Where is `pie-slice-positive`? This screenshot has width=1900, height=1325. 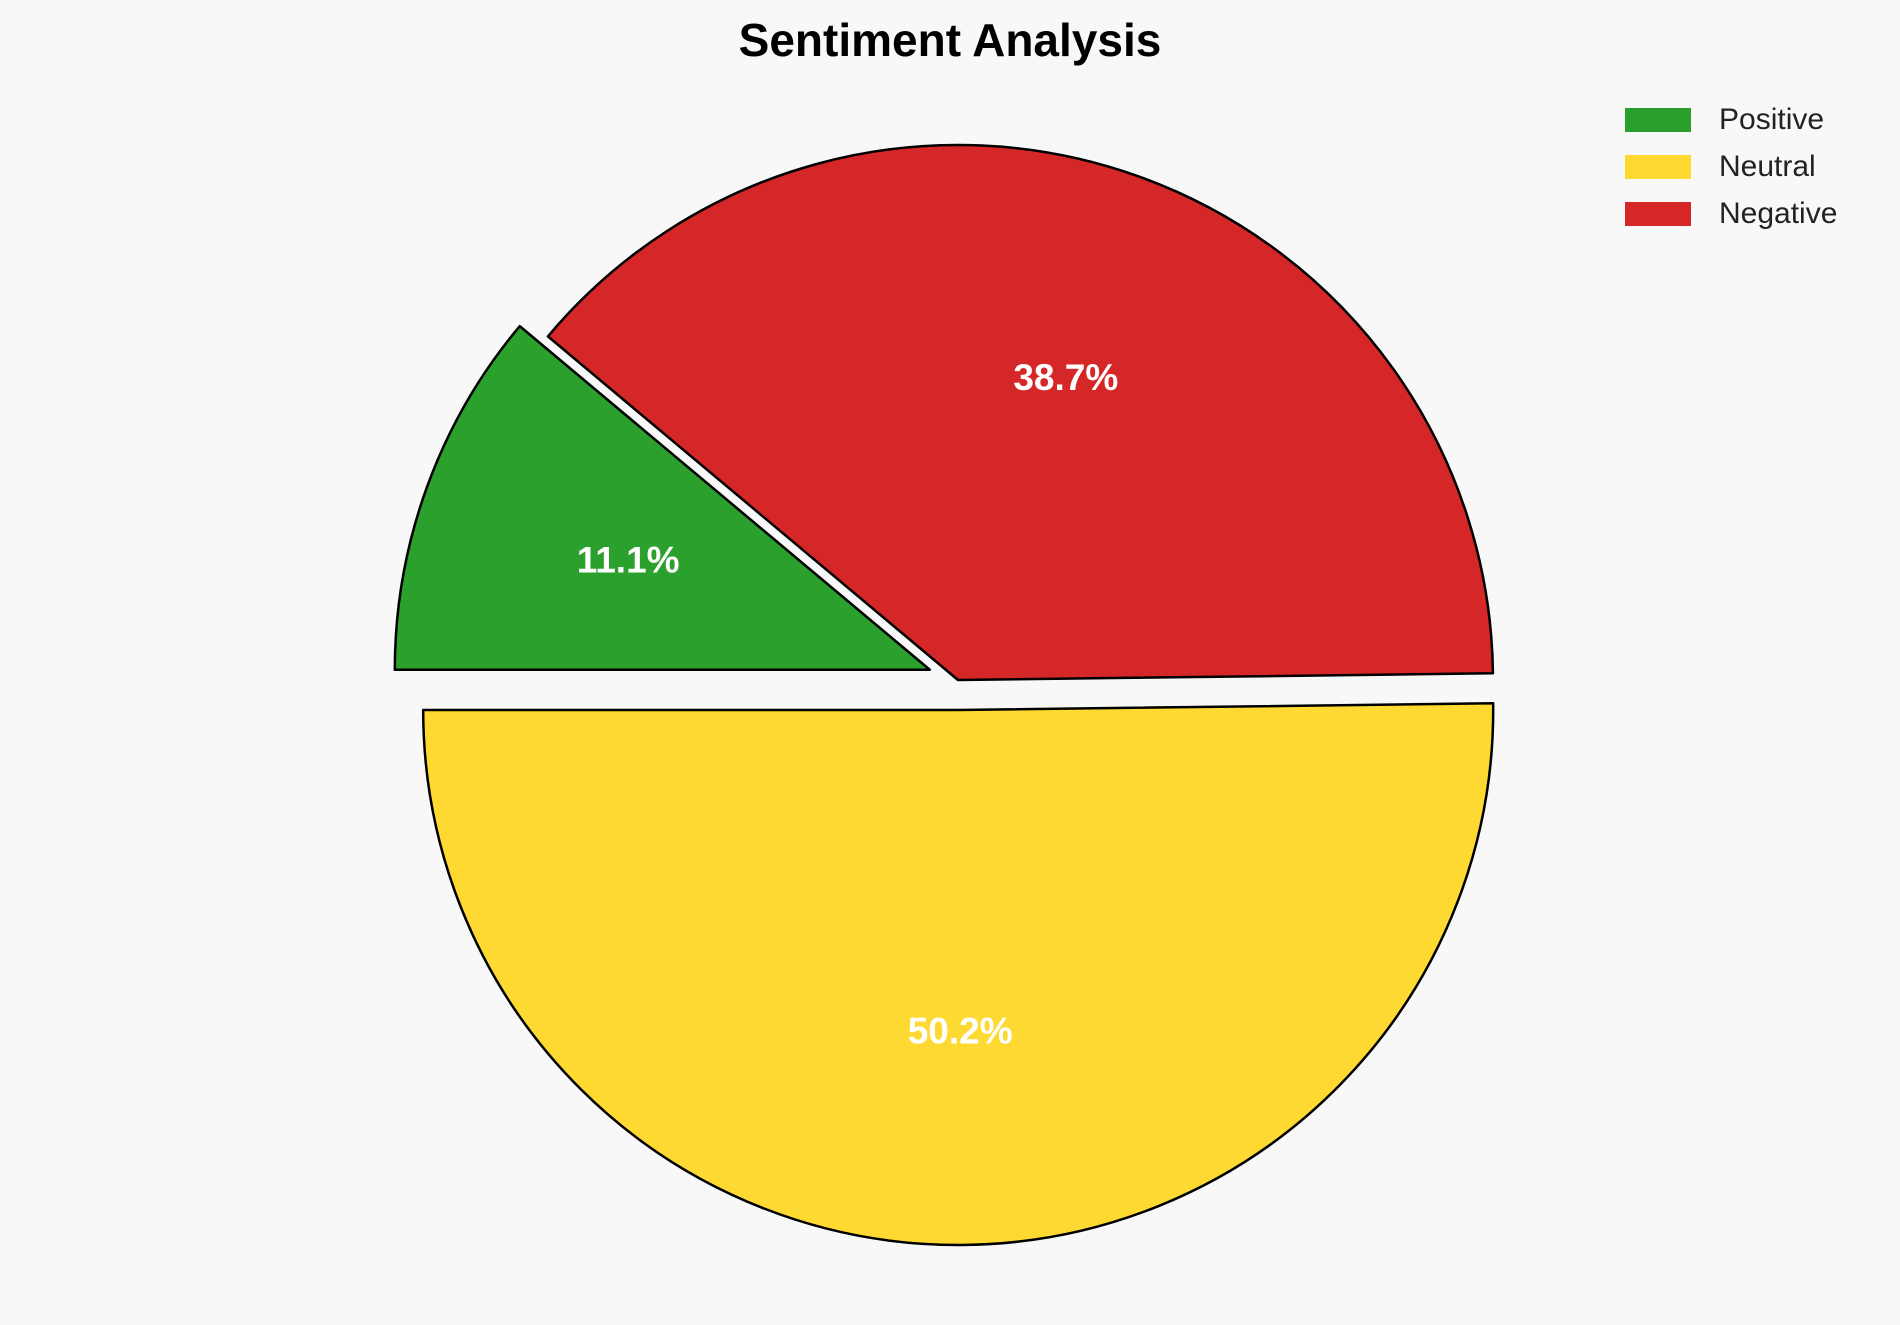 pie-slice-positive is located at coordinates (662, 497).